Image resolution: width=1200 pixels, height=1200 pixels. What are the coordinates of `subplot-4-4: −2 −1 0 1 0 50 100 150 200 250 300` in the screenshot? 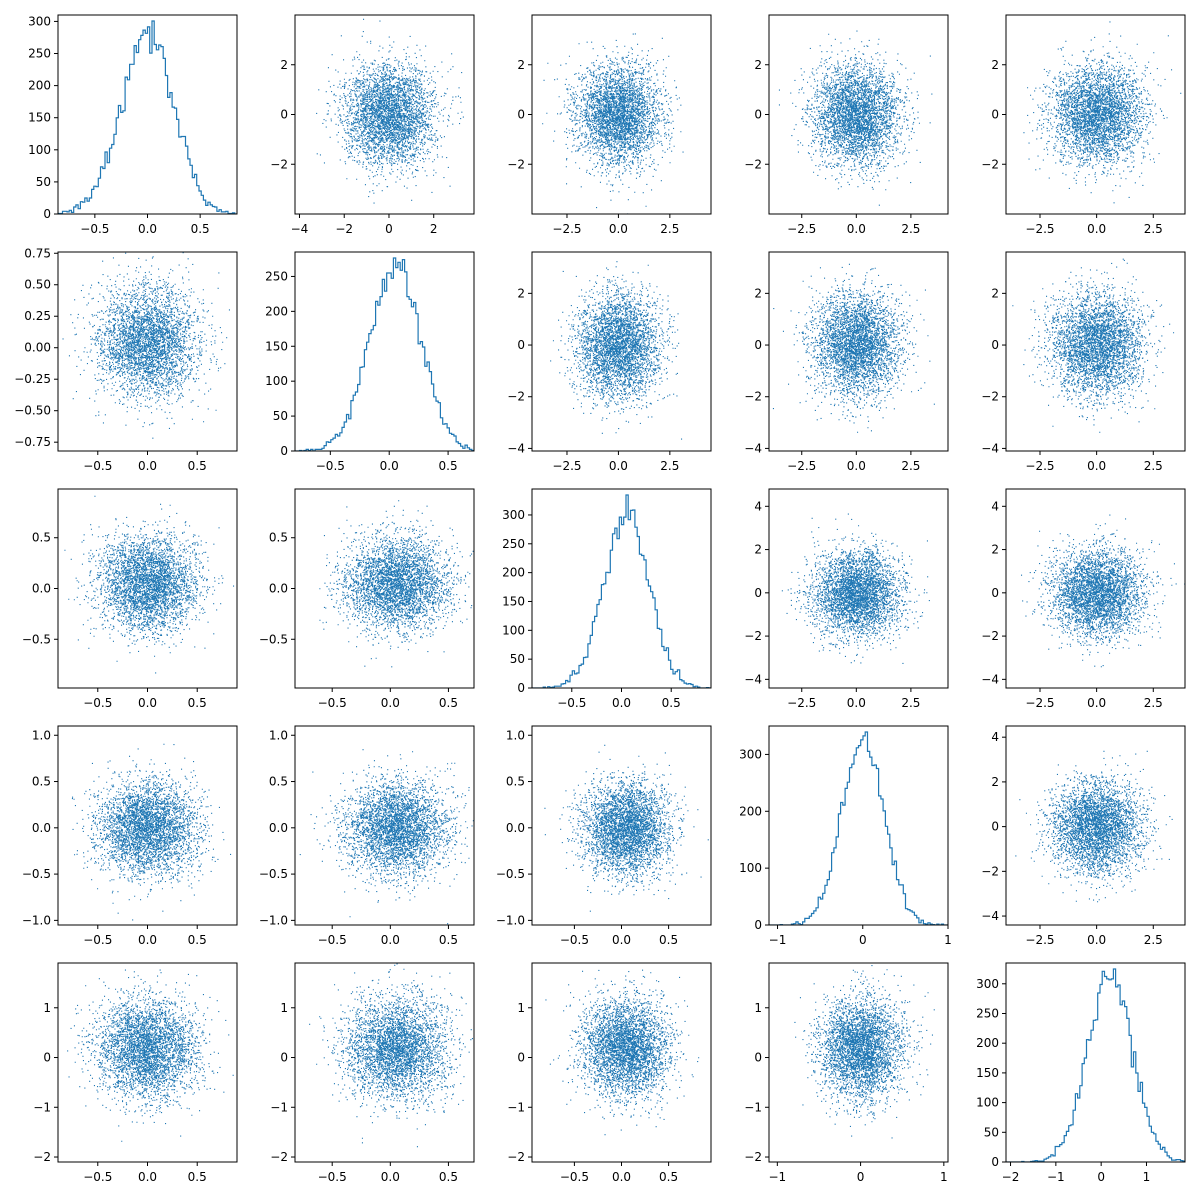 It's located at (1081, 1073).